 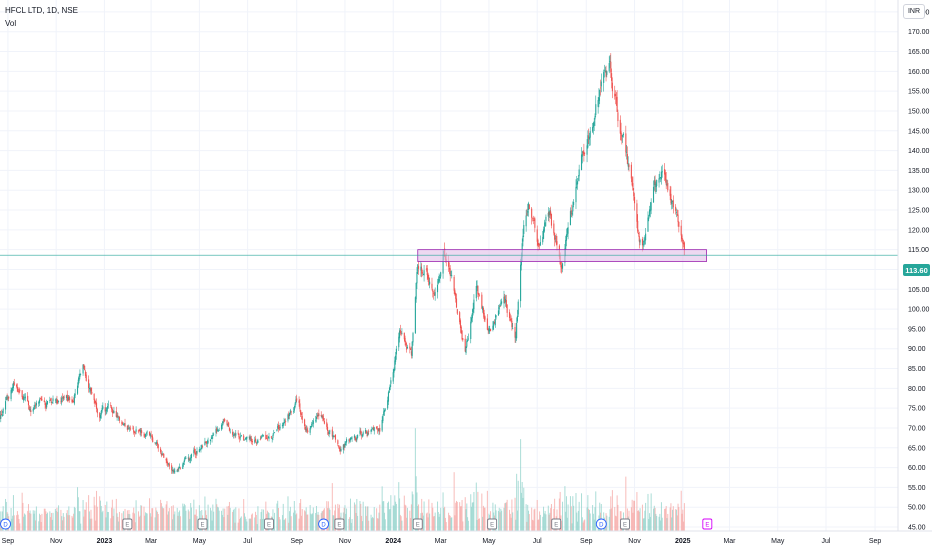 I want to click on symbol-title: HFCL LTD, 1D, NSE, so click(x=41, y=10).